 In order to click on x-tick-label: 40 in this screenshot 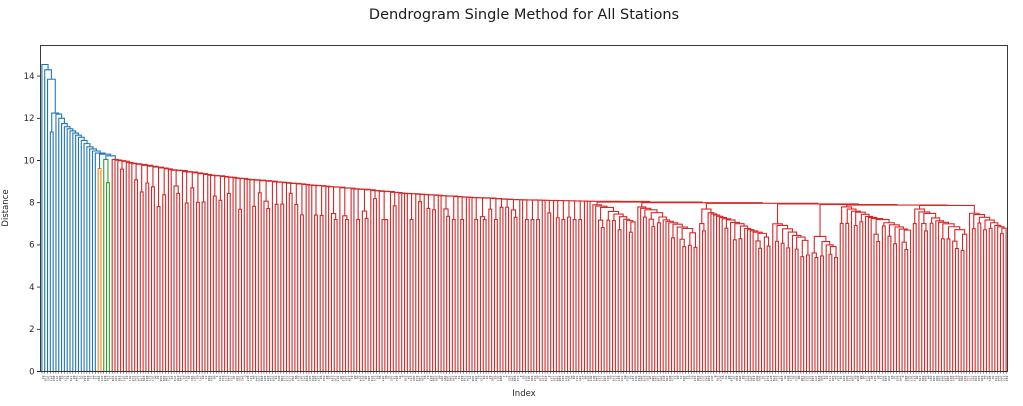, I will do `click(571, 378)`.